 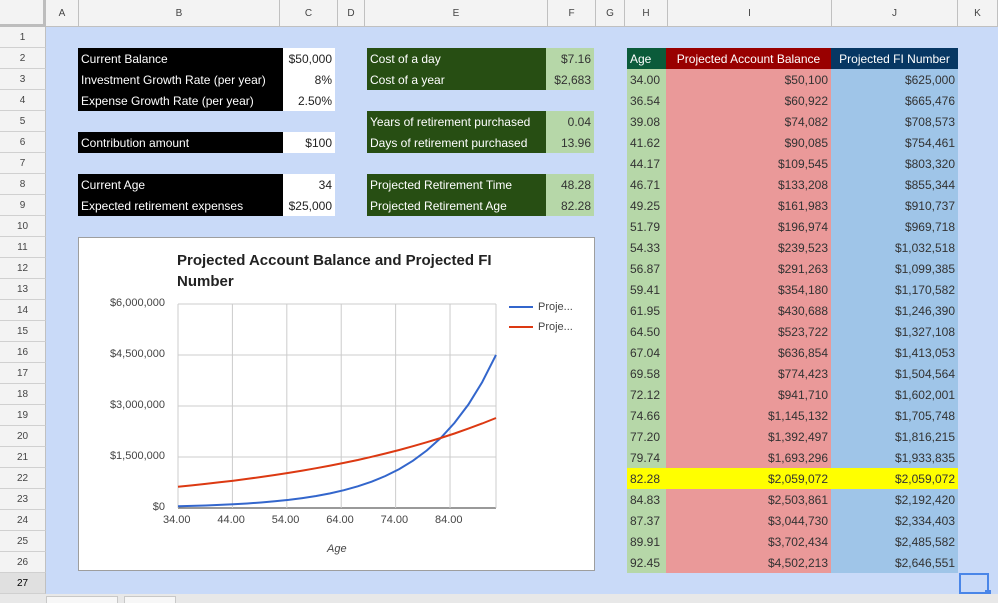 I want to click on cell-age: 69.58, so click(x=646, y=373).